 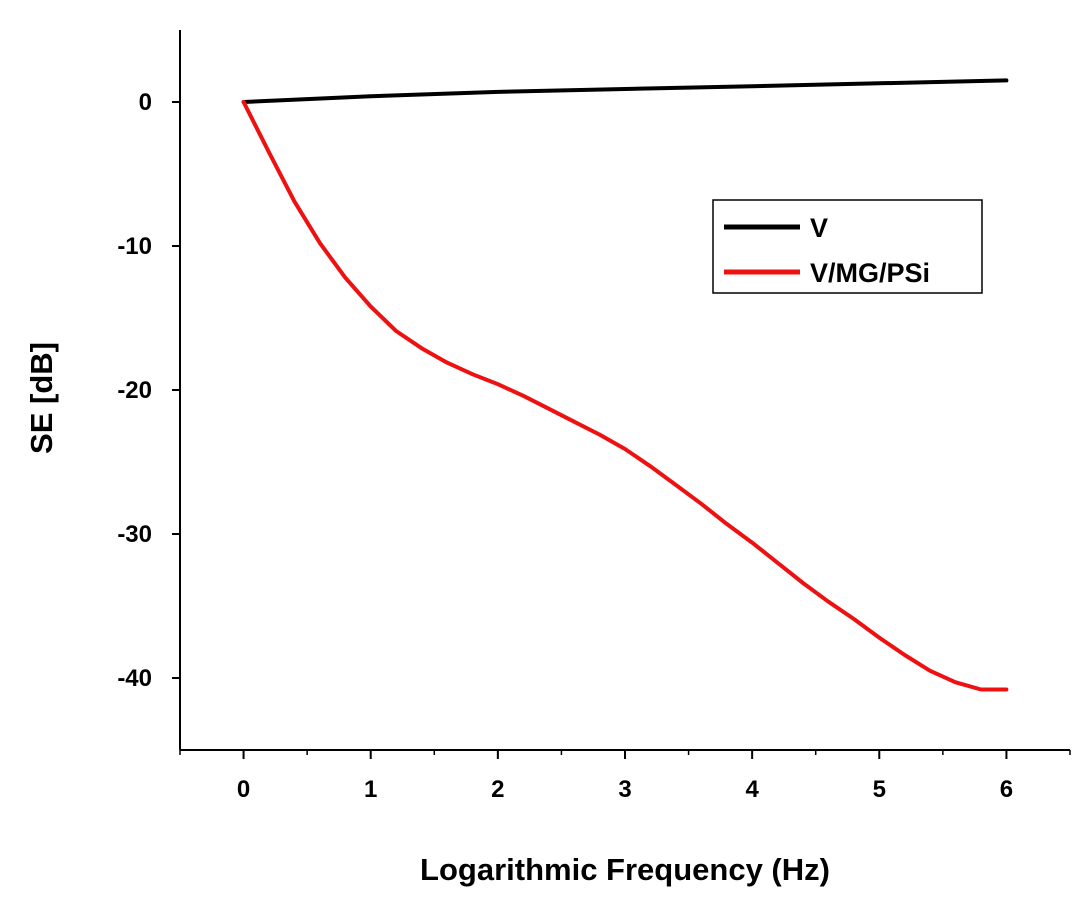 I want to click on x-axis-title: Logarithmic Frequency (Hz), so click(x=625, y=869).